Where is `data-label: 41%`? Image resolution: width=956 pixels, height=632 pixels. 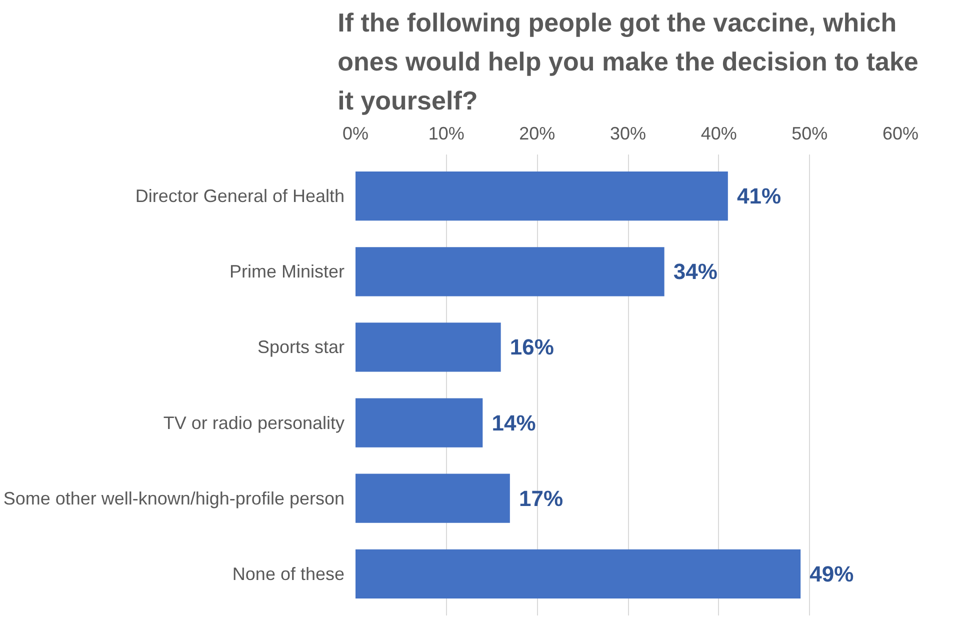
data-label: 41% is located at coordinates (759, 196).